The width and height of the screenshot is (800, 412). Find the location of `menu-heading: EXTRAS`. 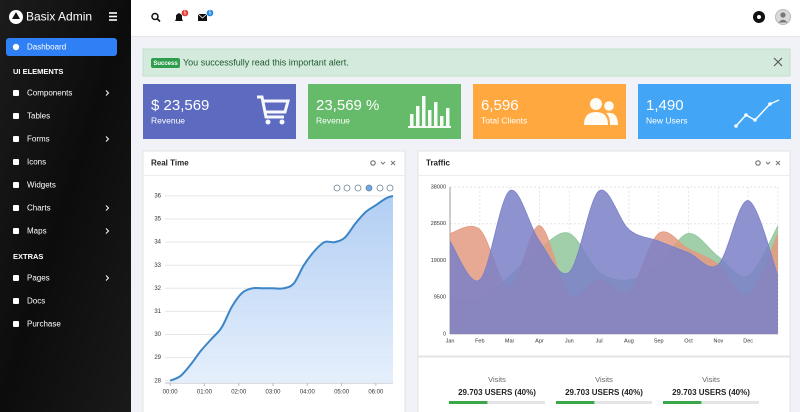

menu-heading: EXTRAS is located at coordinates (28, 256).